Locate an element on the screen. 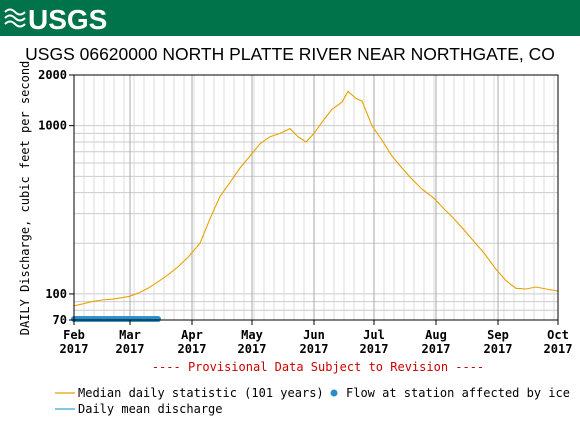  y-axis-label: DAILY Discharge, cubic feet per second is located at coordinates (25, 198).